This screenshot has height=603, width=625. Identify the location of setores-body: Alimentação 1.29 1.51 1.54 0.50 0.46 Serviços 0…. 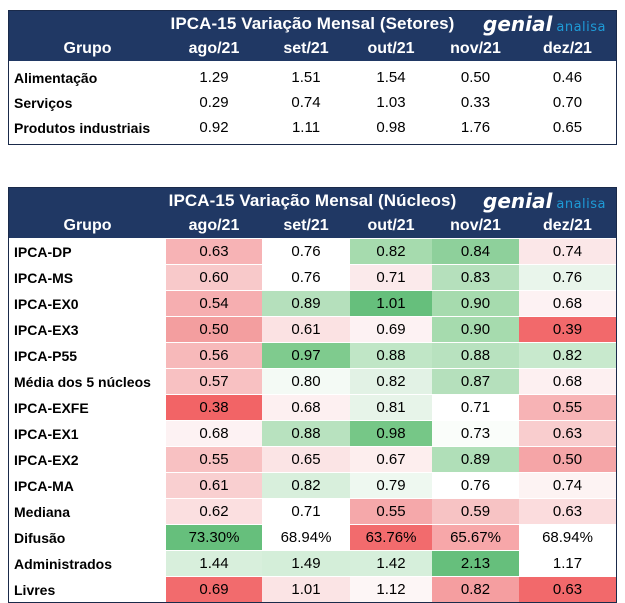
(312, 102).